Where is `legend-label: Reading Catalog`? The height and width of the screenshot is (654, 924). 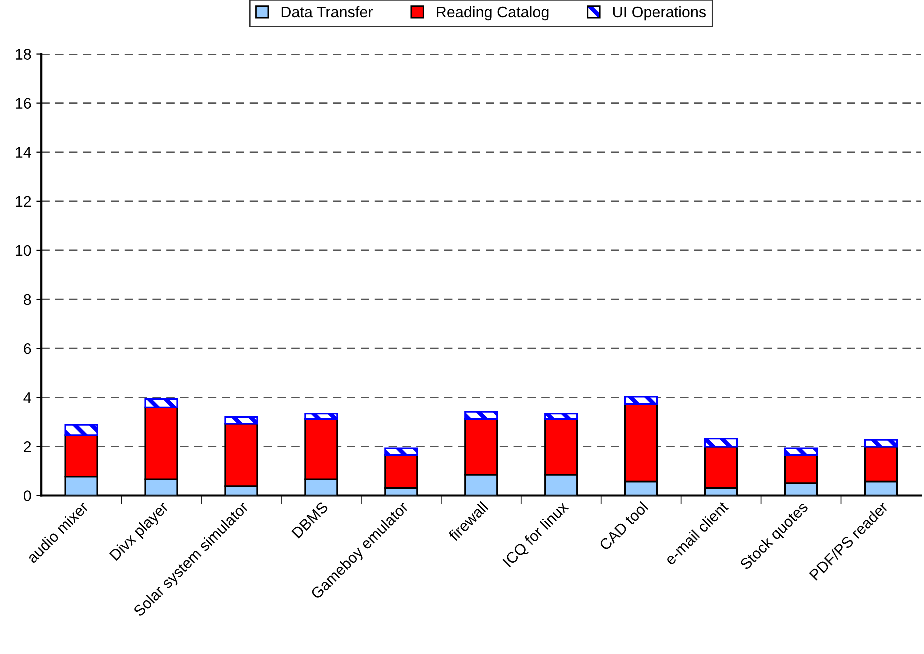 legend-label: Reading Catalog is located at coordinates (493, 13).